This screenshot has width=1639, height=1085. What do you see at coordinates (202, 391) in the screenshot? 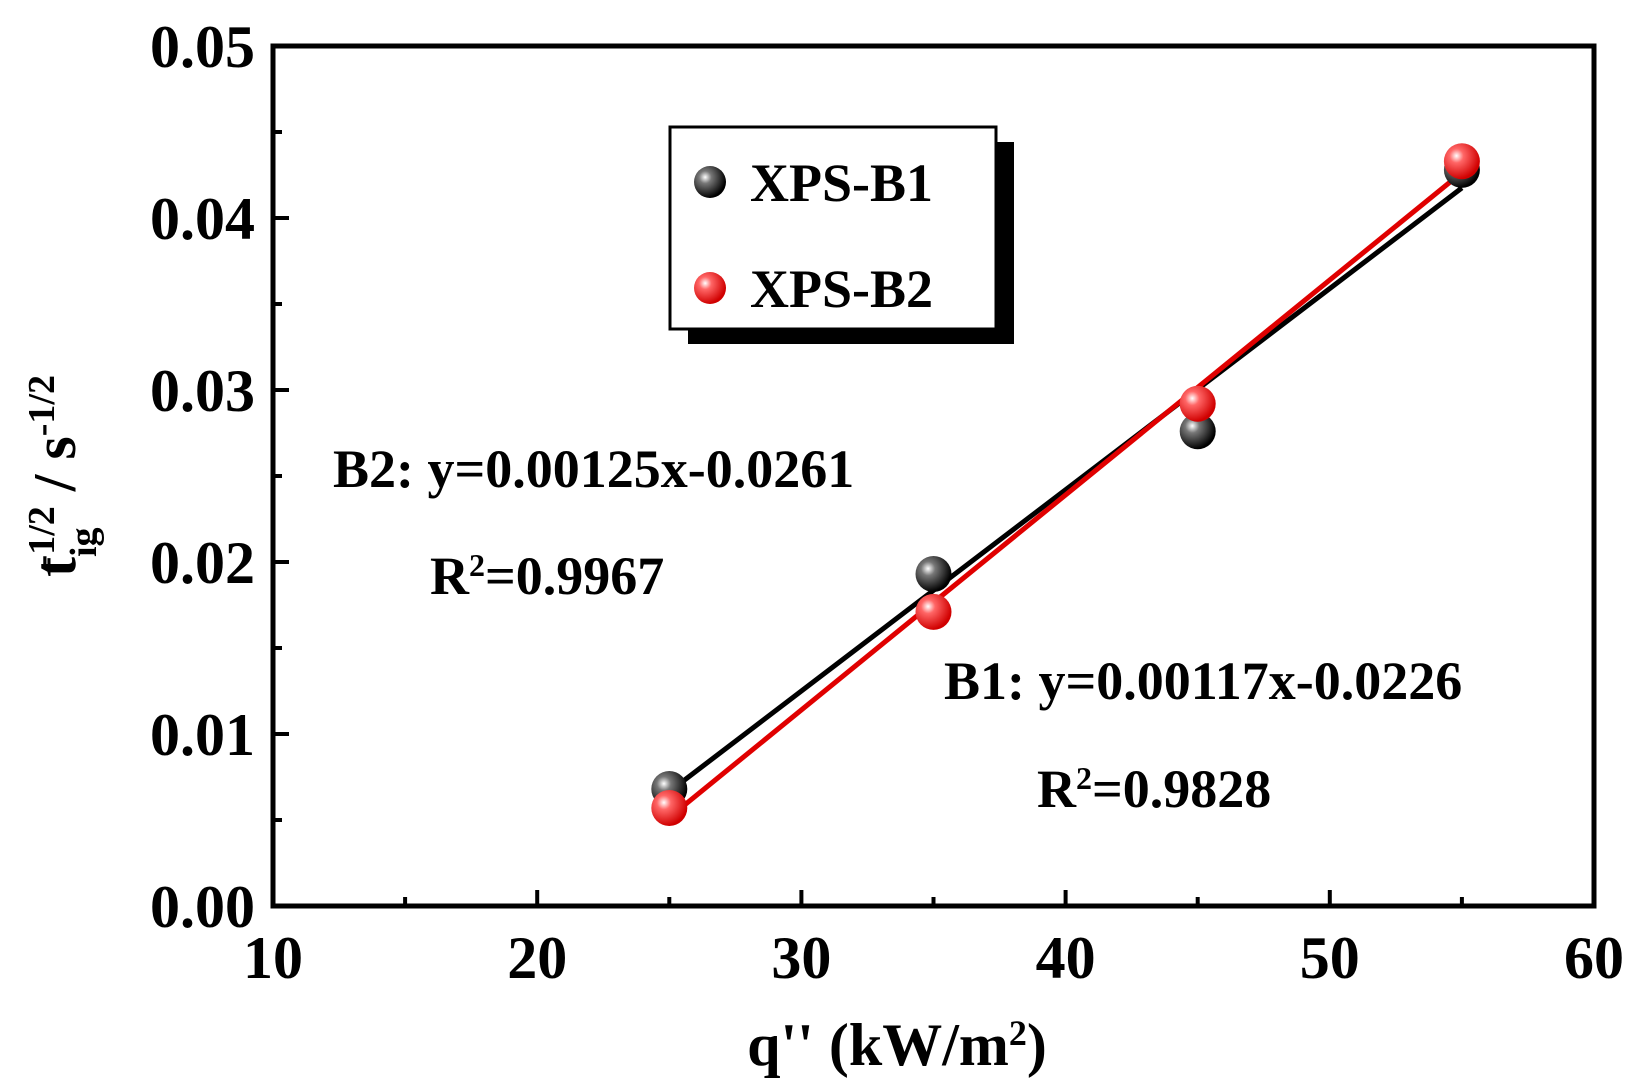
I see `y-tick-label: 0.03` at bounding box center [202, 391].